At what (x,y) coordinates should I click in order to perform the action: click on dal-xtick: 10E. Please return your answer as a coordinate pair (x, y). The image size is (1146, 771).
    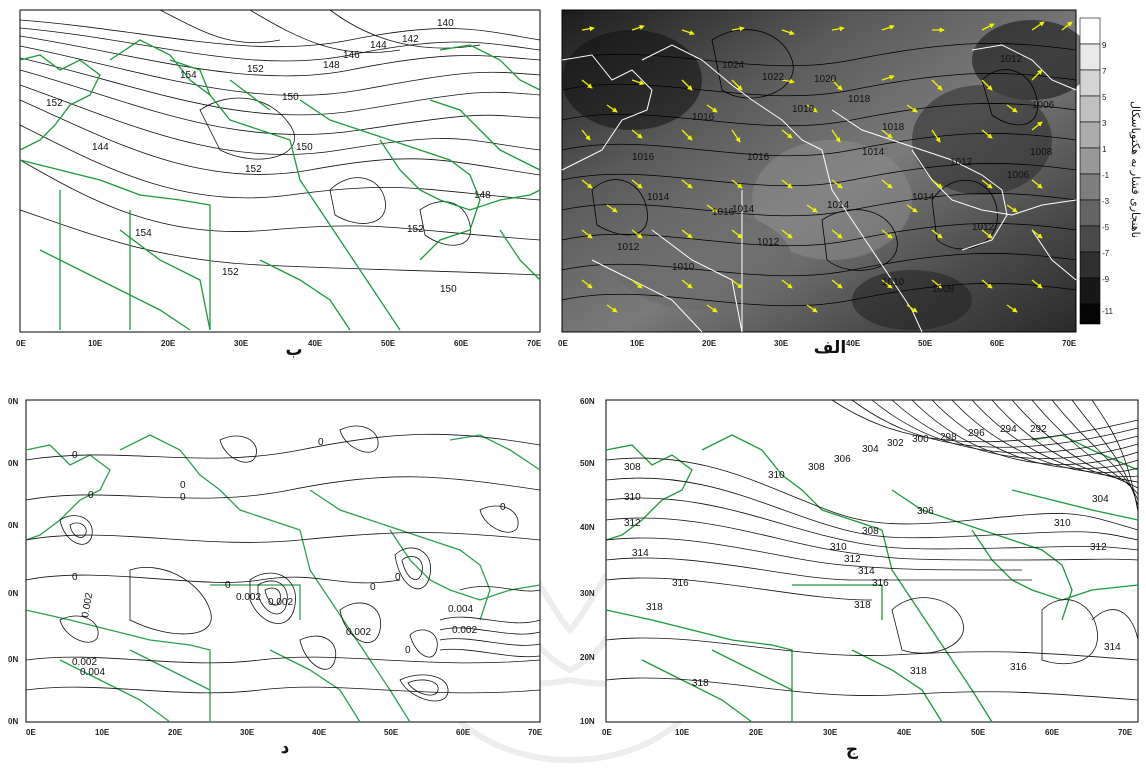
    Looking at the image, I should click on (102, 732).